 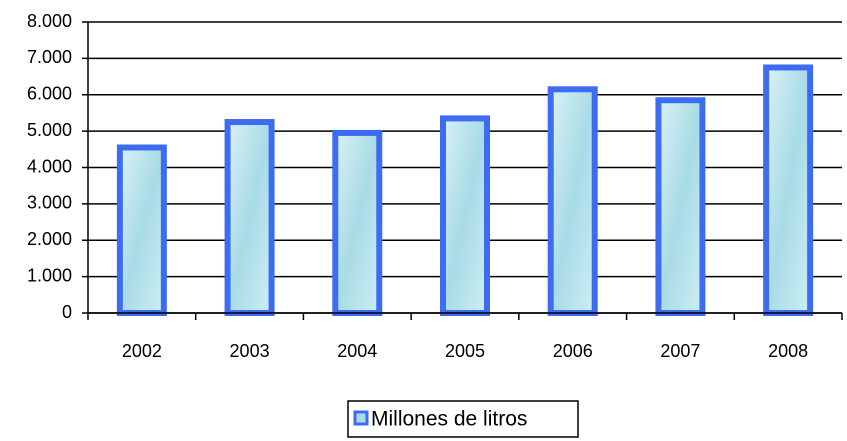 What do you see at coordinates (361, 418) in the screenshot?
I see `legend-marker` at bounding box center [361, 418].